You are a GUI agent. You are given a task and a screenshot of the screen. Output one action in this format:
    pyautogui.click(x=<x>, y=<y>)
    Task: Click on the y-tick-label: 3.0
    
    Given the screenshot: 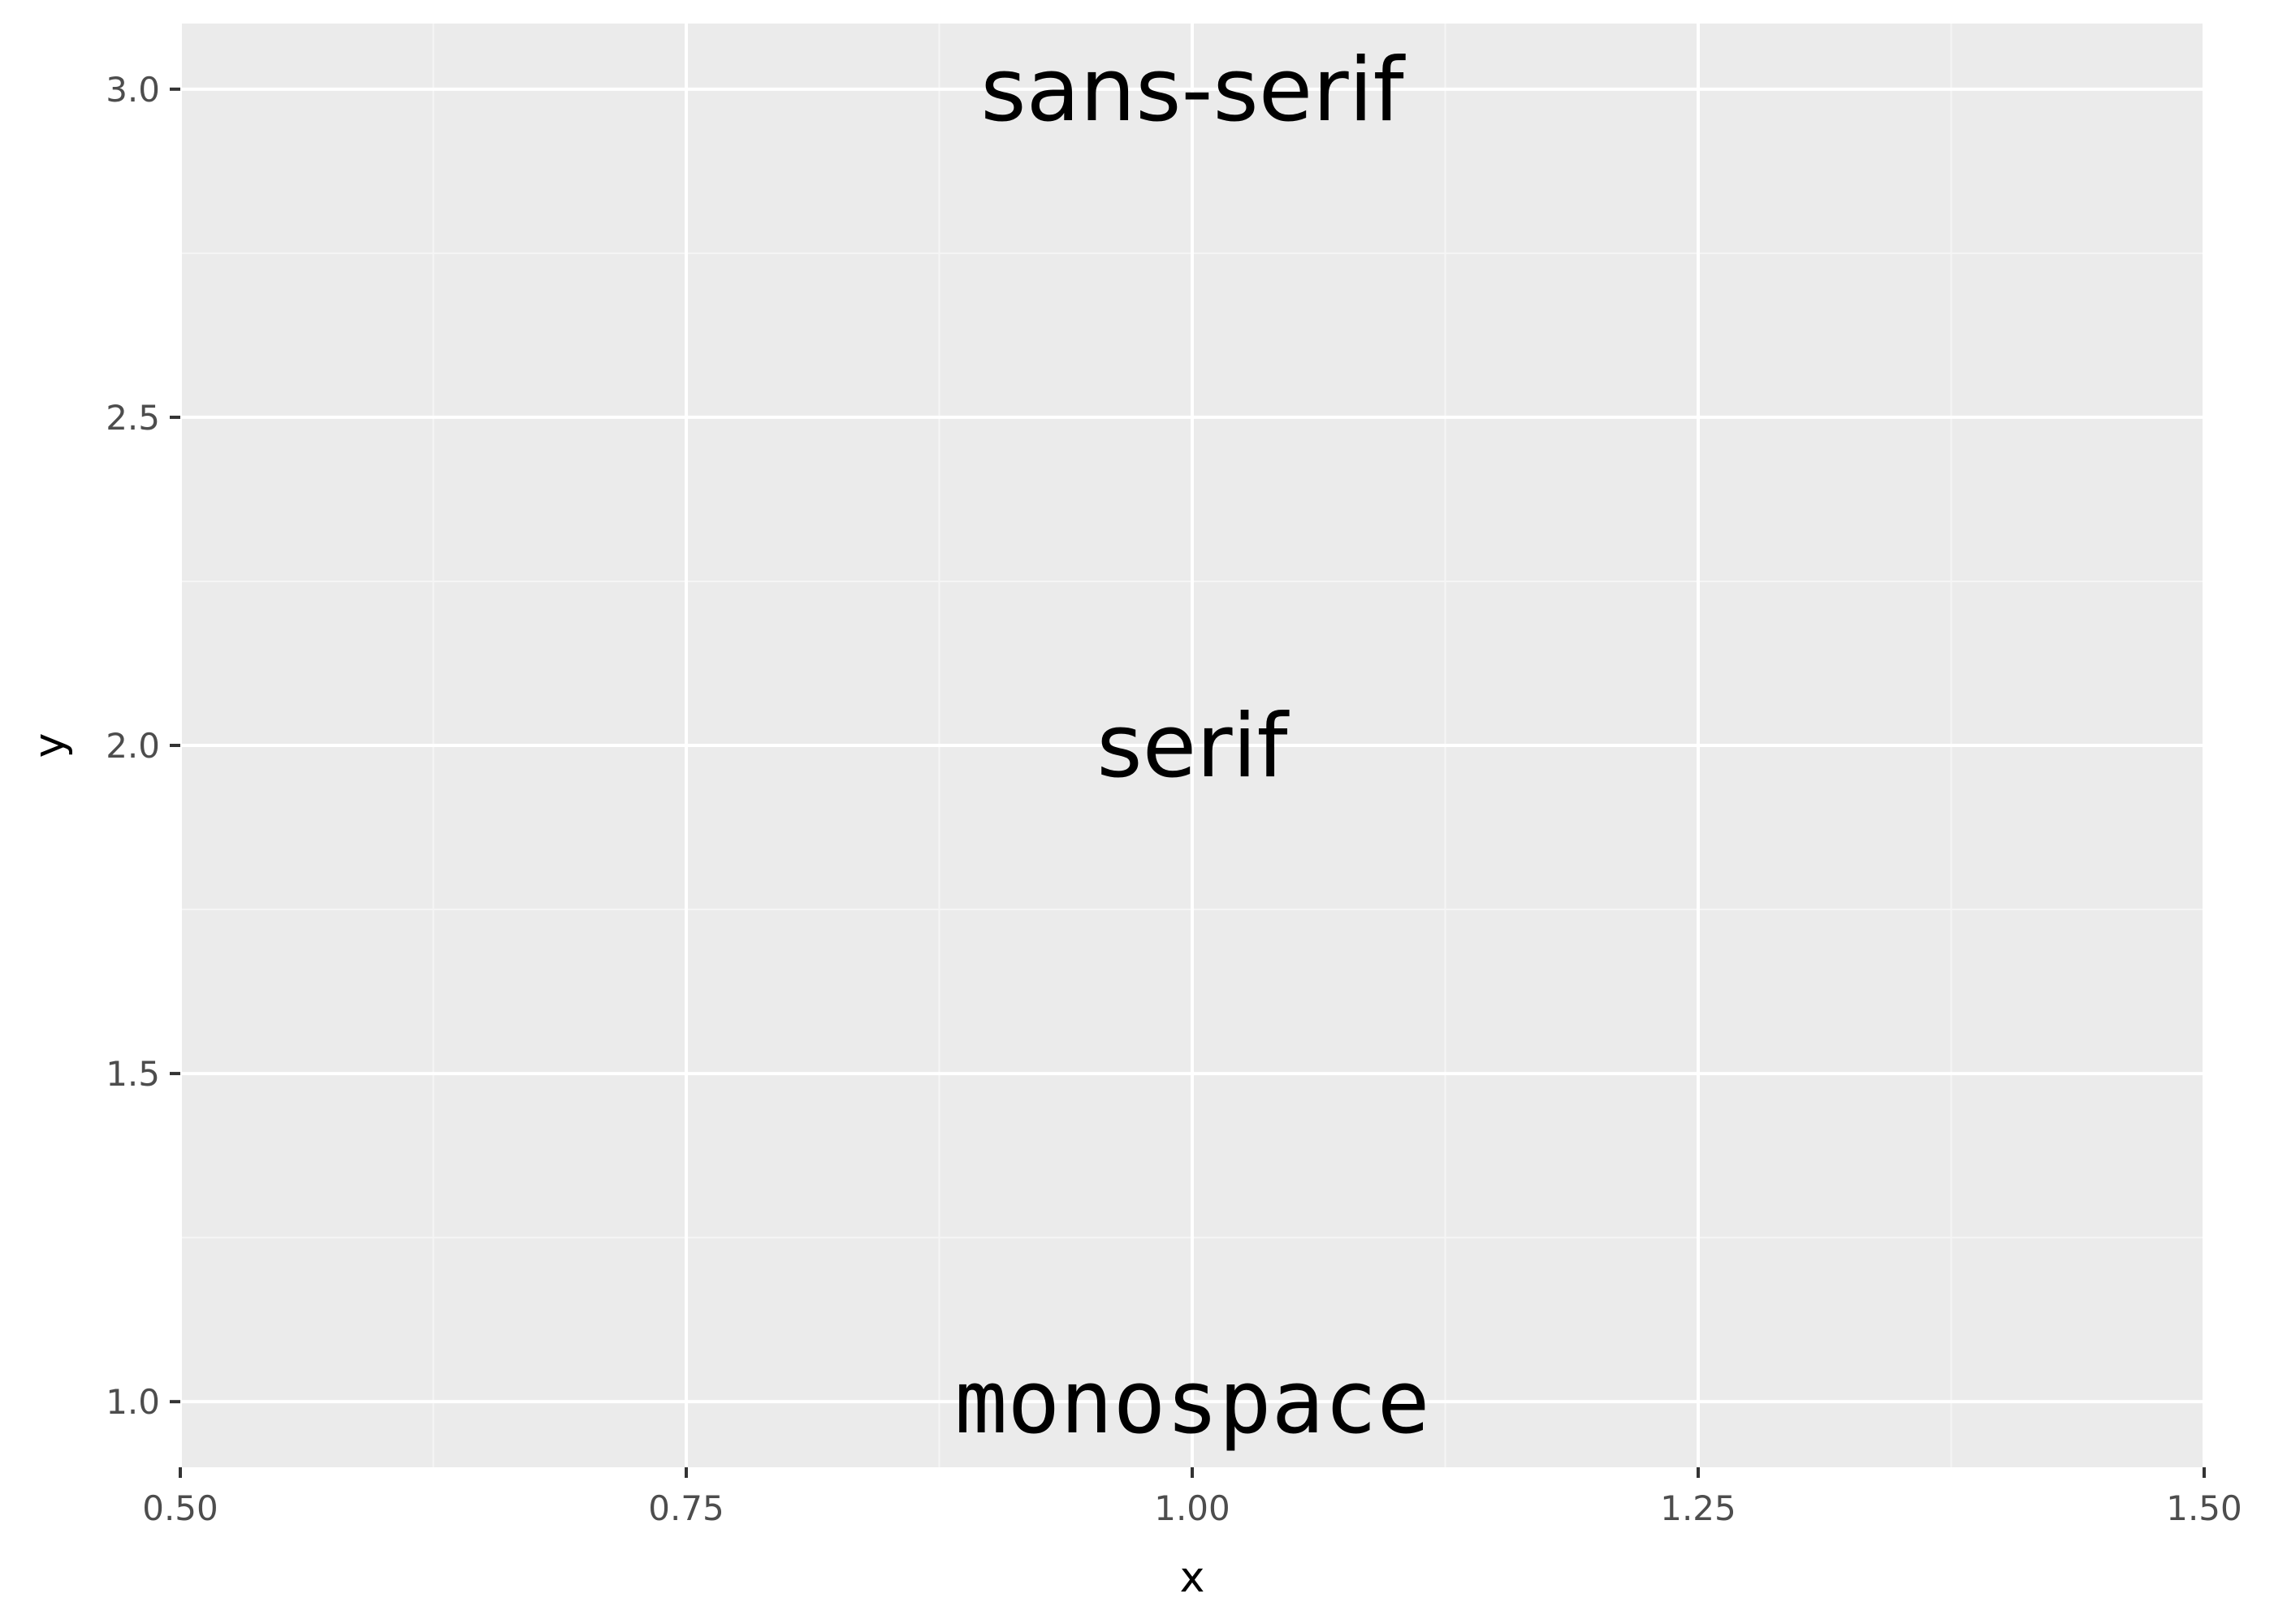 What is the action you would take?
    pyautogui.click(x=133, y=90)
    